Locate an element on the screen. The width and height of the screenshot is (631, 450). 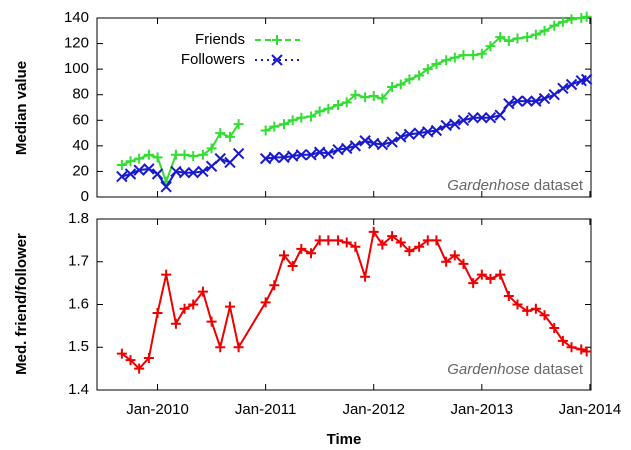
y-tick-label: 100 is located at coordinates (76, 68).